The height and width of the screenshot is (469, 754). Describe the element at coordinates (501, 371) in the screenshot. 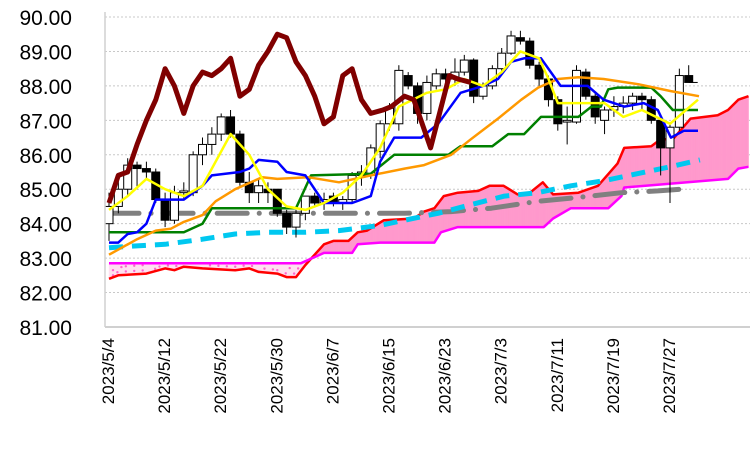

I see `x-tick-label: 2023/7/3` at that location.